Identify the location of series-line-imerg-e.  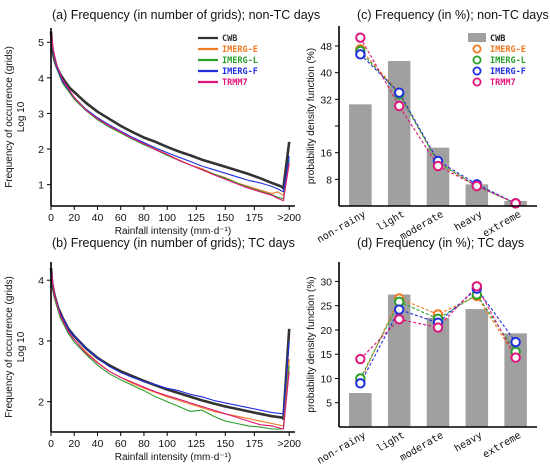
(438, 338).